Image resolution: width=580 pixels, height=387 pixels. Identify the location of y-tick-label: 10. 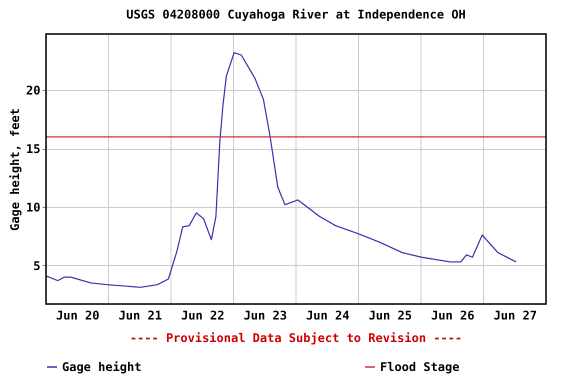
(33, 207).